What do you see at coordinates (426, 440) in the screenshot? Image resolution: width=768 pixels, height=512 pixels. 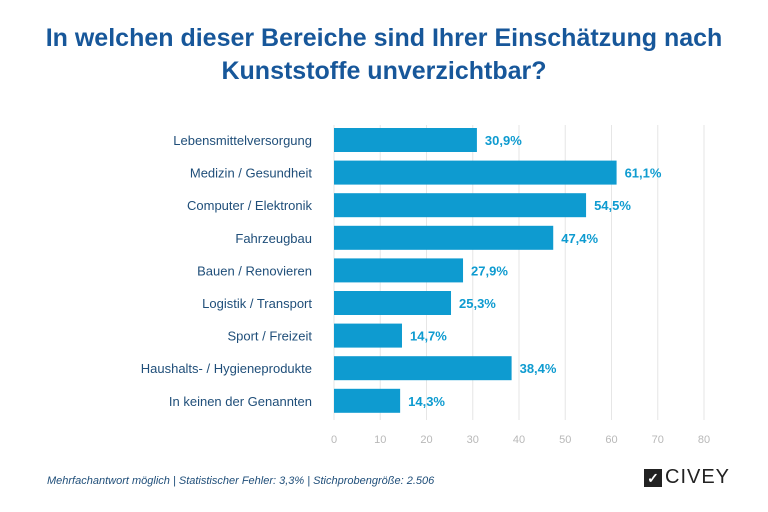 I see `x-tick-label: 20` at bounding box center [426, 440].